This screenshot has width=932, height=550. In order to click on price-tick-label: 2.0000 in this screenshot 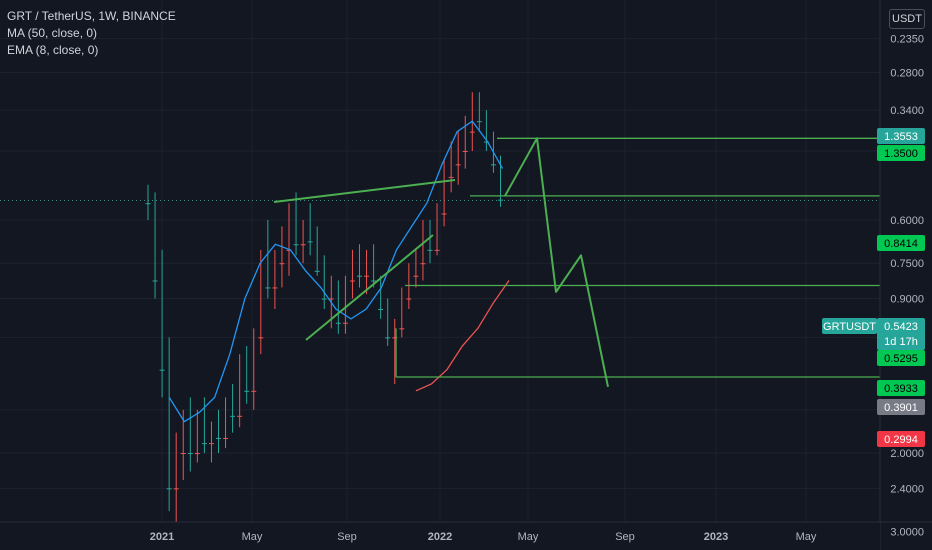, I will do `click(907, 454)`.